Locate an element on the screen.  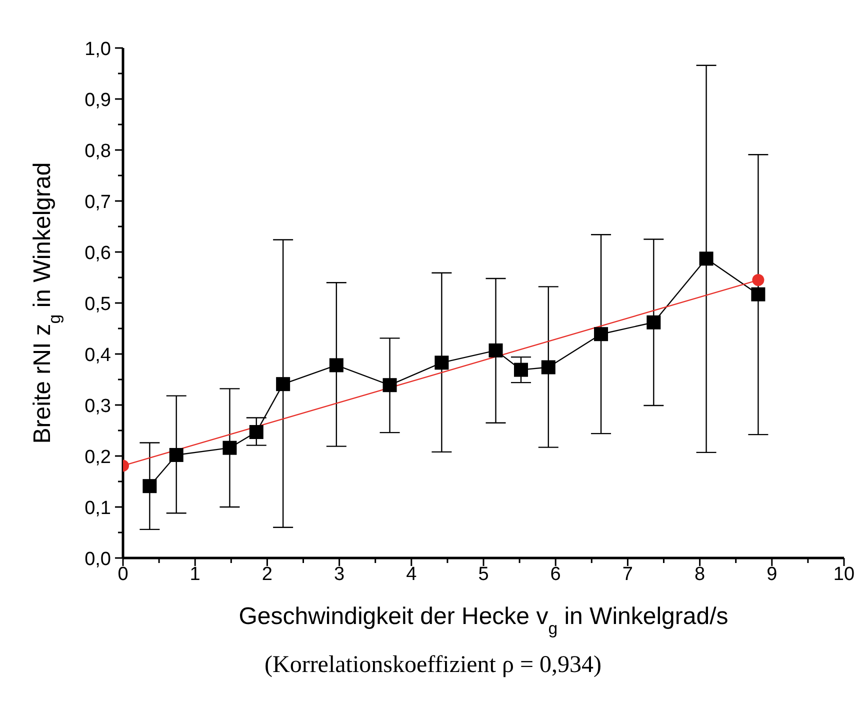
x-tick-label: 1 is located at coordinates (195, 574).